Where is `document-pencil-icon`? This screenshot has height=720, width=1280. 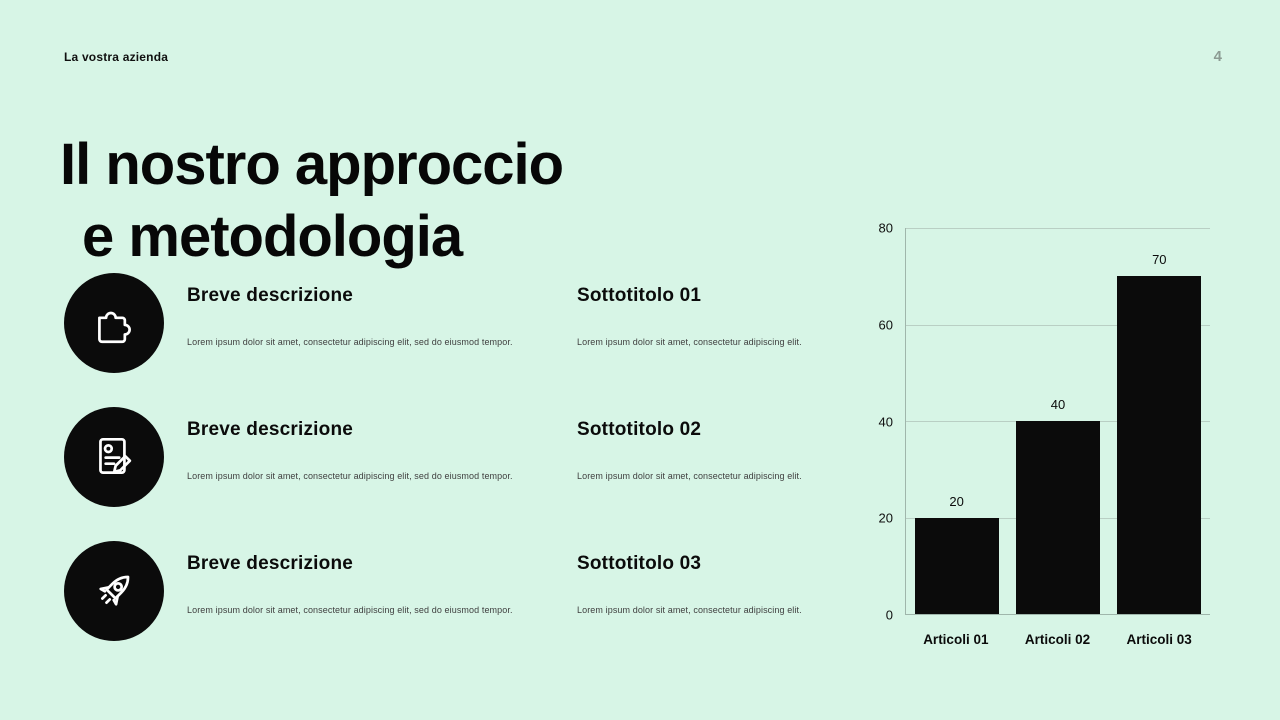
document-pencil-icon is located at coordinates (114, 457).